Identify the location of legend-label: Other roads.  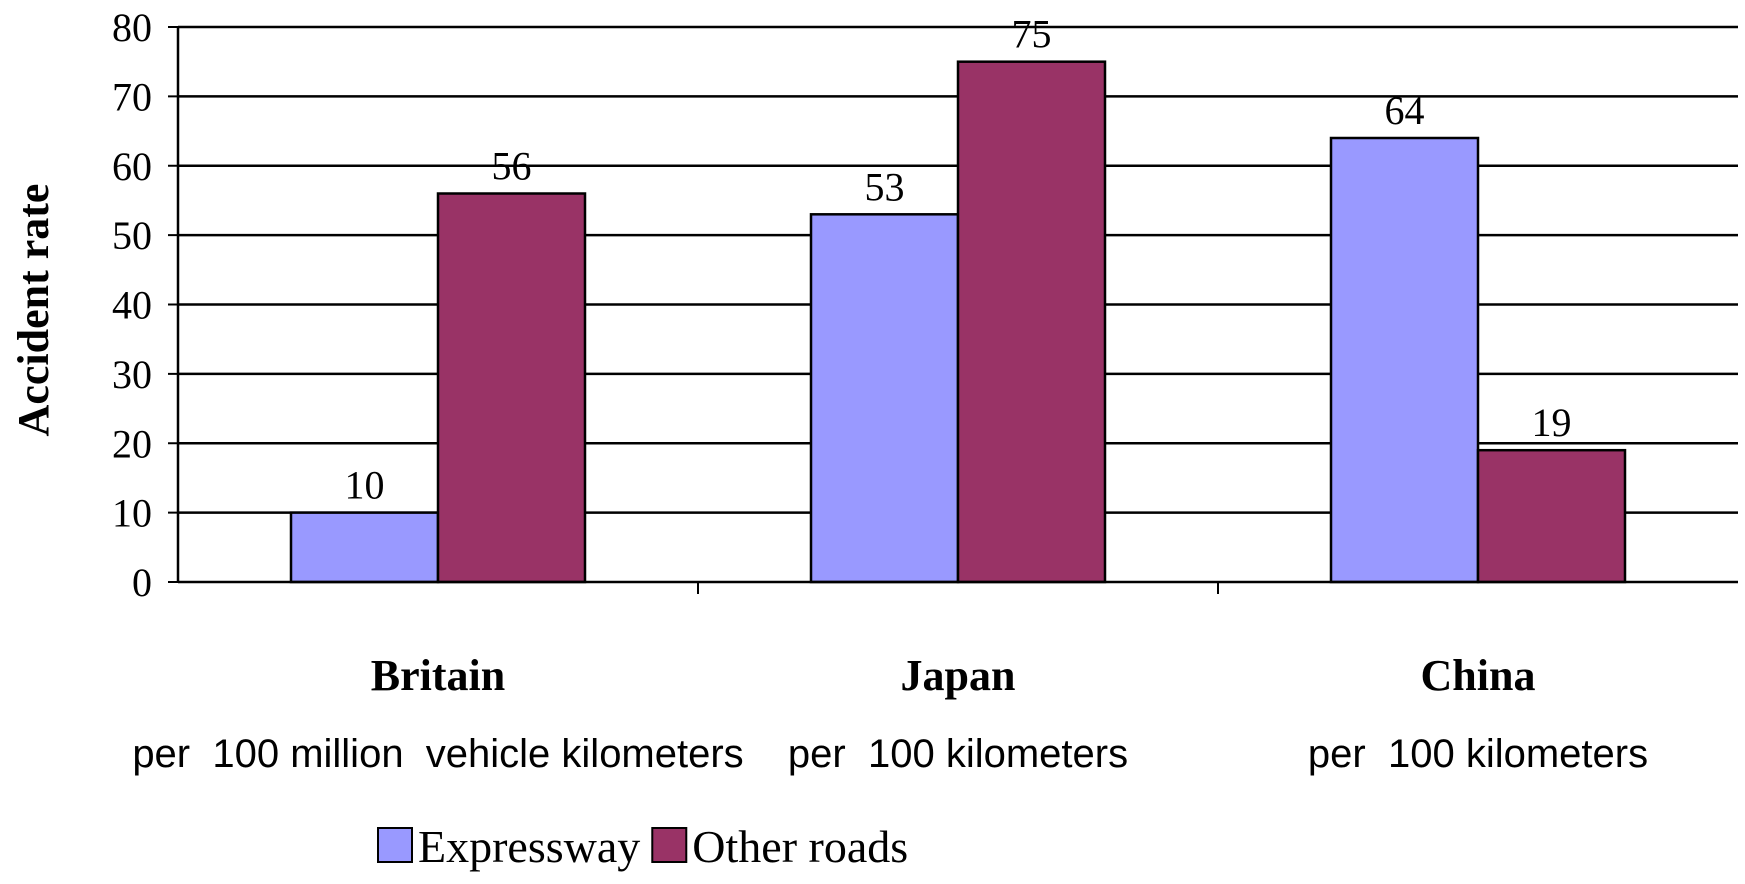
(800, 846).